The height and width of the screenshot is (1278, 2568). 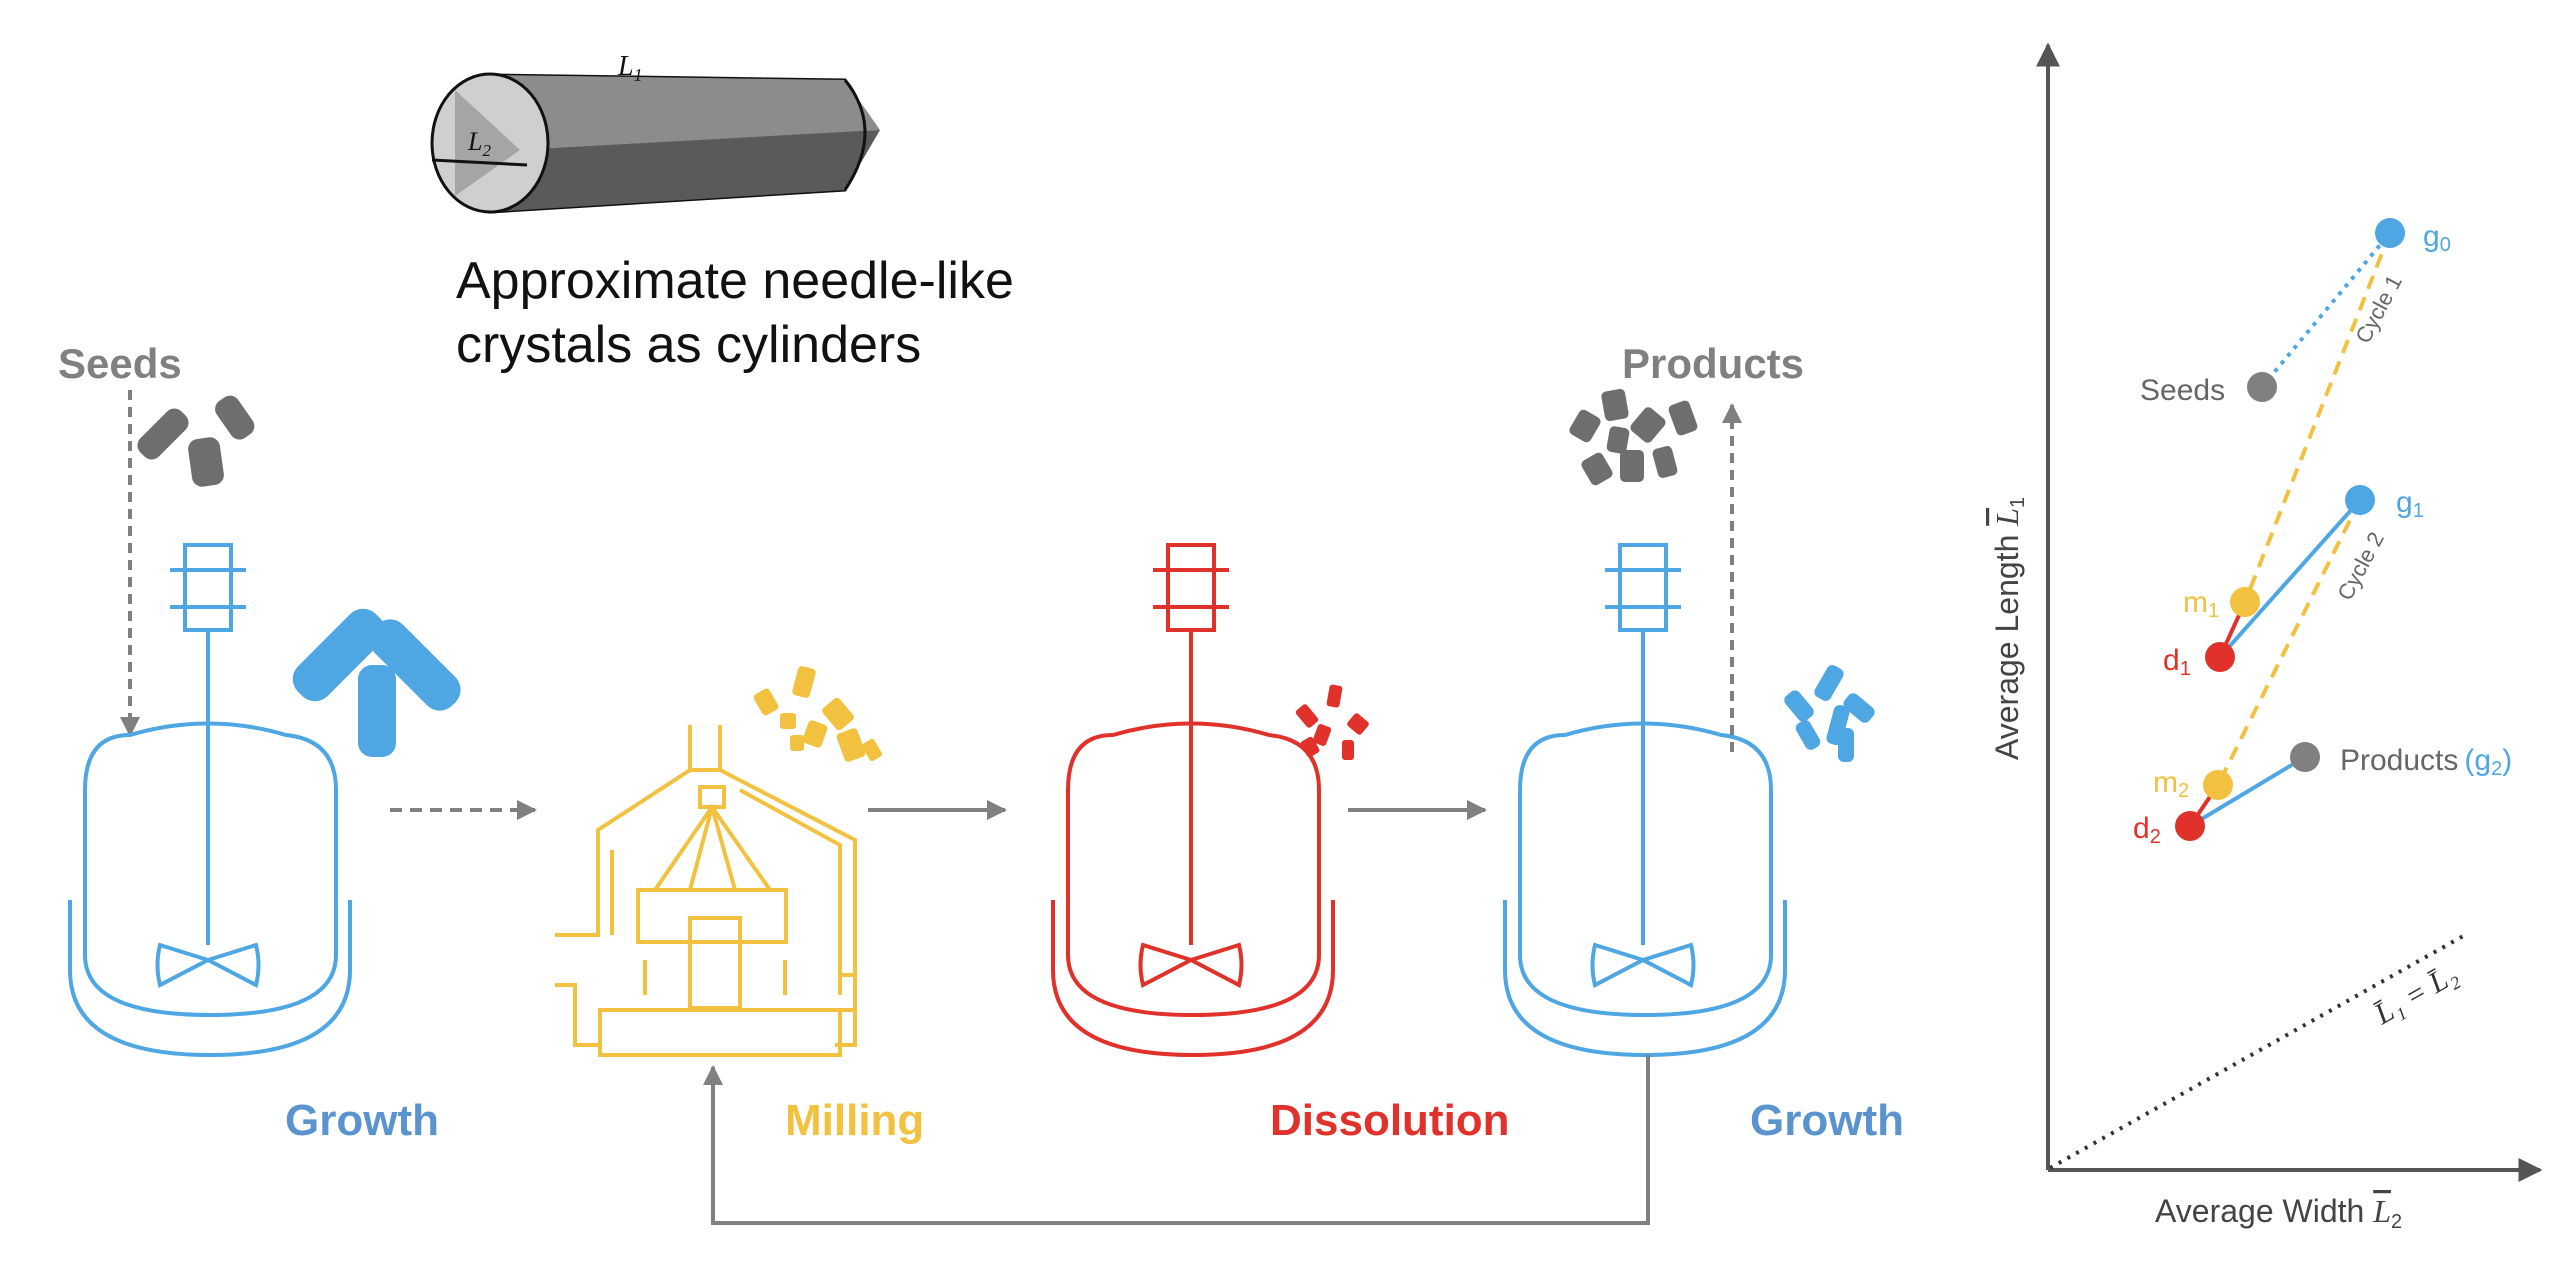 What do you see at coordinates (2262, 387) in the screenshot?
I see `point-seeds` at bounding box center [2262, 387].